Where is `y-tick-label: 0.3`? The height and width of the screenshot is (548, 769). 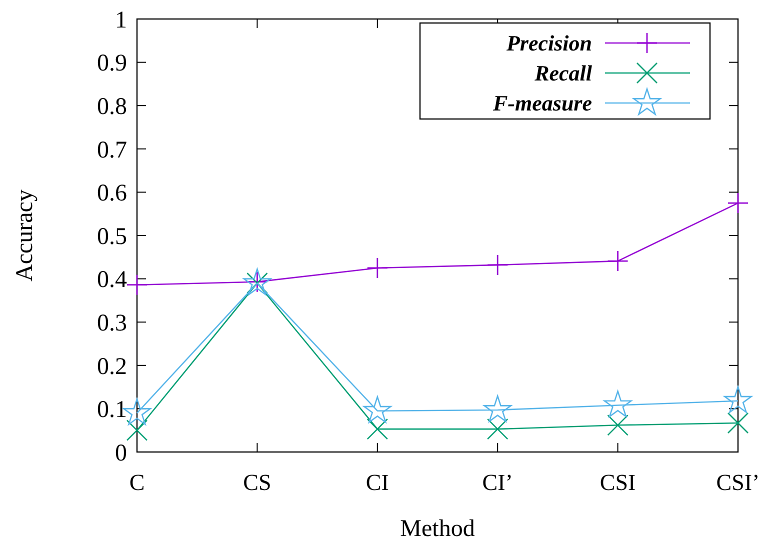 y-tick-label: 0.3 is located at coordinates (112, 323).